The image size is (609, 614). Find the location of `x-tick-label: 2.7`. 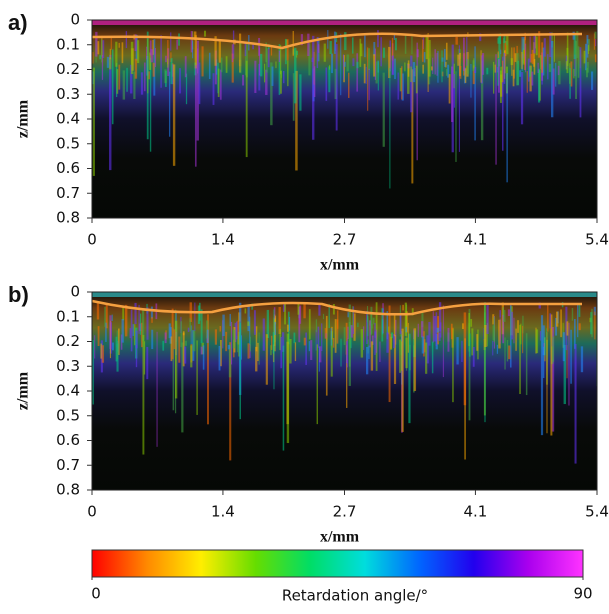

x-tick-label: 2.7 is located at coordinates (345, 512).